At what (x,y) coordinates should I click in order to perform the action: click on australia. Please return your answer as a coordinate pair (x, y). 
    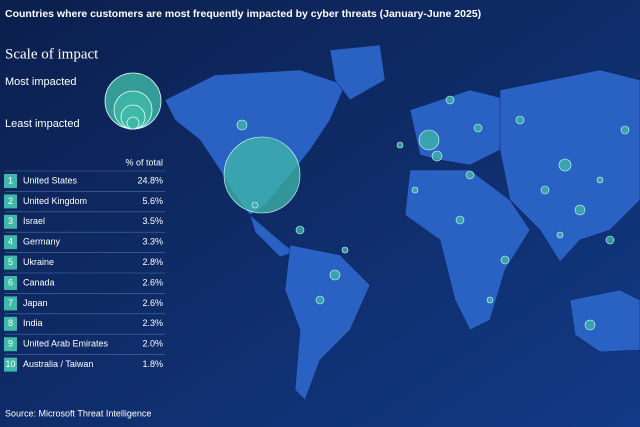
    Looking at the image, I should click on (604, 321).